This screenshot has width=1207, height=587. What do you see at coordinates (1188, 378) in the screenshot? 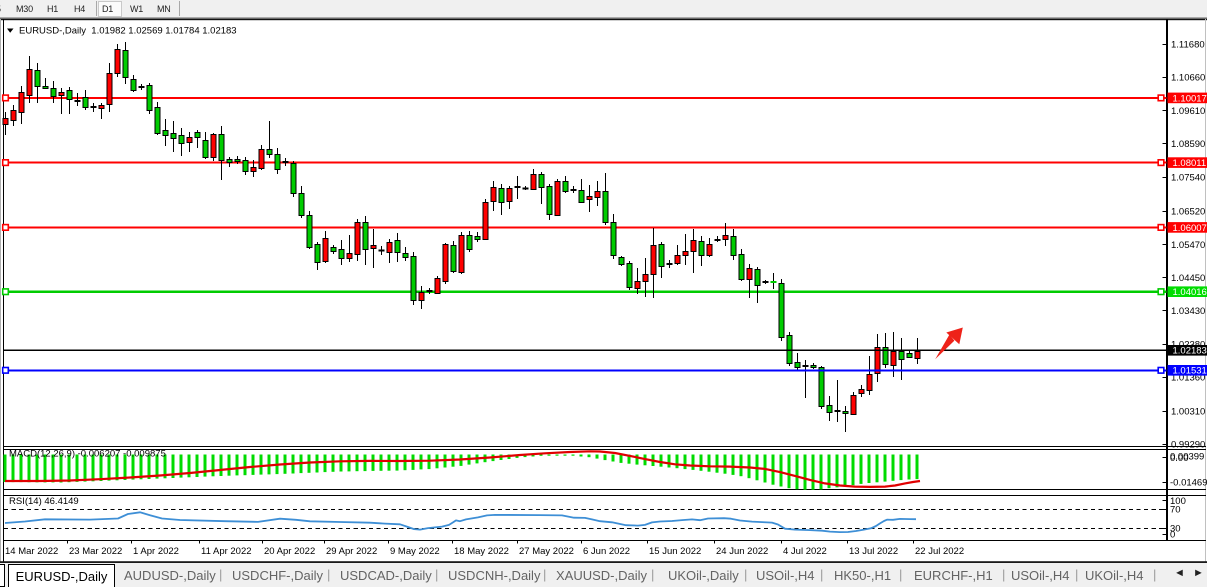
I see `svg-text: 1.01360` at bounding box center [1188, 378].